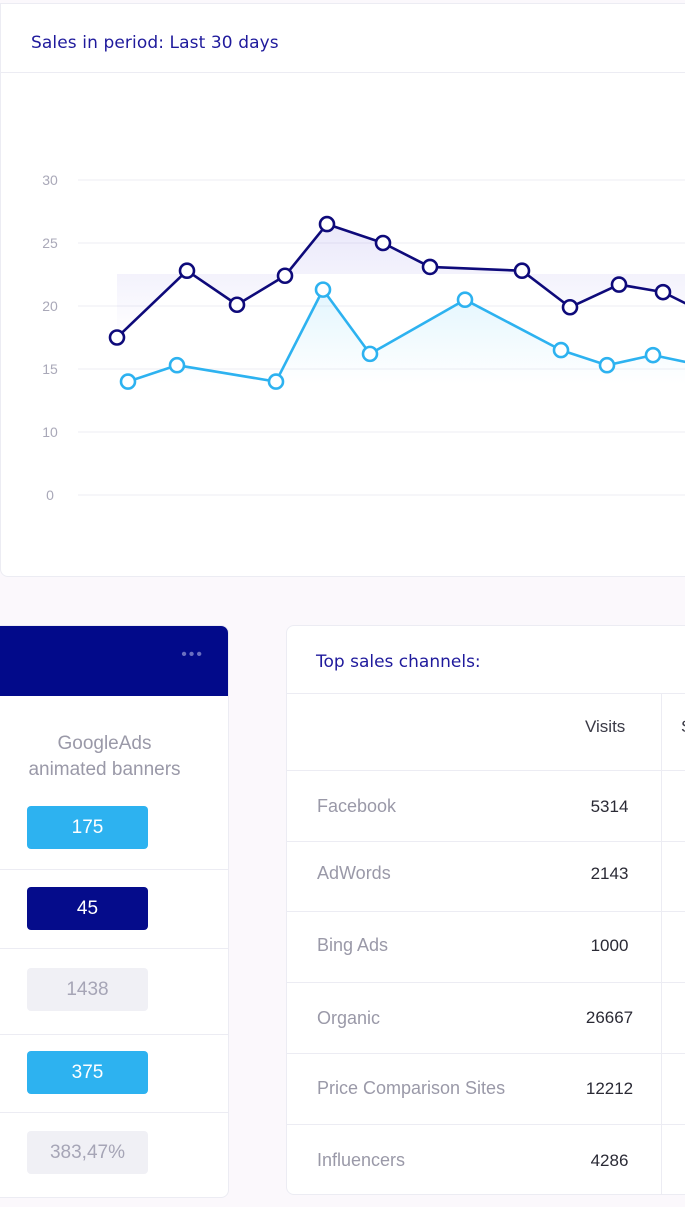 The width and height of the screenshot is (685, 1207). What do you see at coordinates (609, 1088) in the screenshot?
I see `channel-visits: 12212` at bounding box center [609, 1088].